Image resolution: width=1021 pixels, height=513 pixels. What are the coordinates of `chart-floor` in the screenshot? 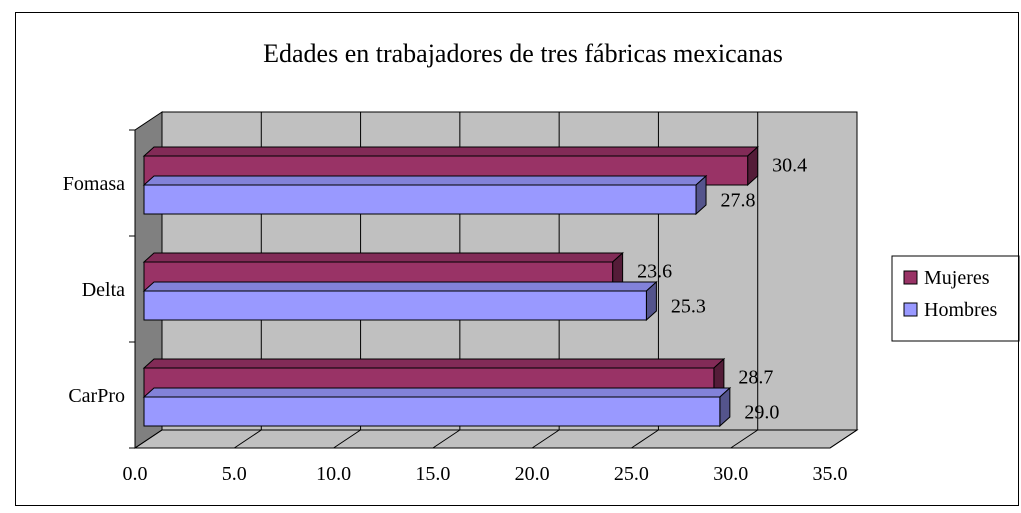 It's located at (496, 439).